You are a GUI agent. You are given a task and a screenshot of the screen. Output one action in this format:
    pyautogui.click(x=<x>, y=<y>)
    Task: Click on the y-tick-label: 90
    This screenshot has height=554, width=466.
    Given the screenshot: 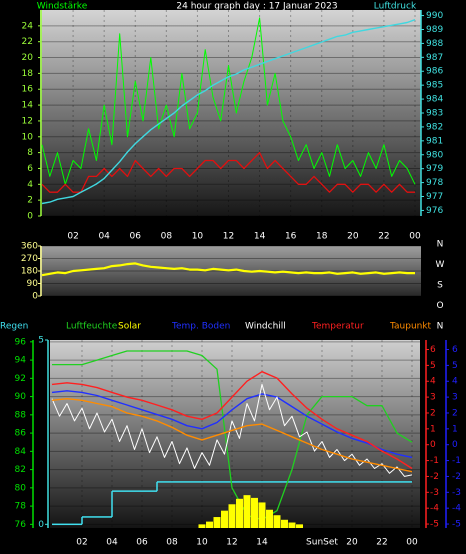 What is the action you would take?
    pyautogui.click(x=21, y=397)
    